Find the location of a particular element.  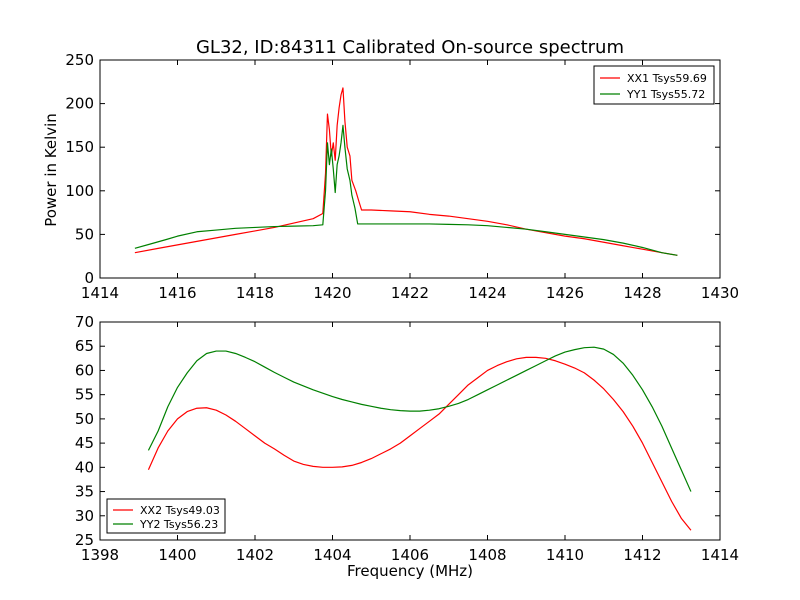

legend-label: YY2 Tsys56.23 is located at coordinates (178, 524).